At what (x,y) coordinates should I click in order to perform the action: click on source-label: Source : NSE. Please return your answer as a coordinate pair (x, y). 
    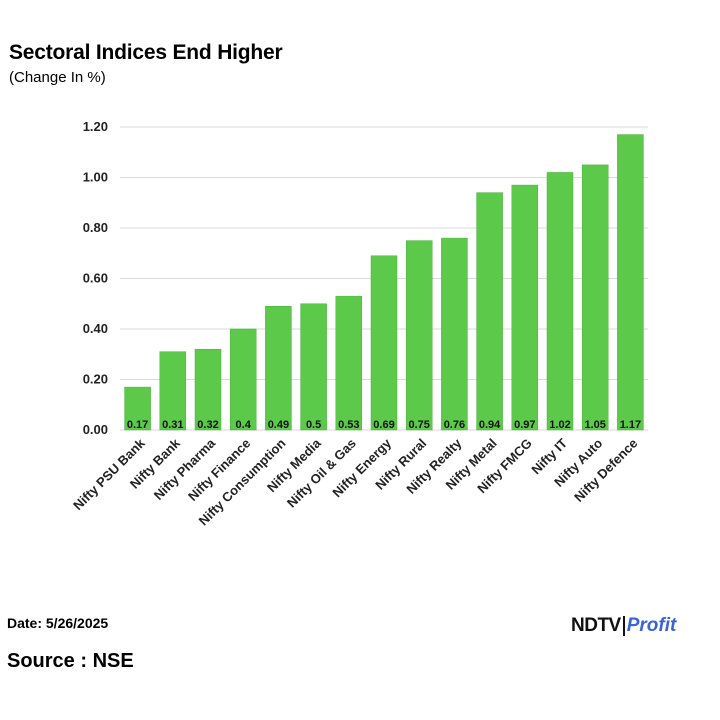
    Looking at the image, I should click on (70, 661).